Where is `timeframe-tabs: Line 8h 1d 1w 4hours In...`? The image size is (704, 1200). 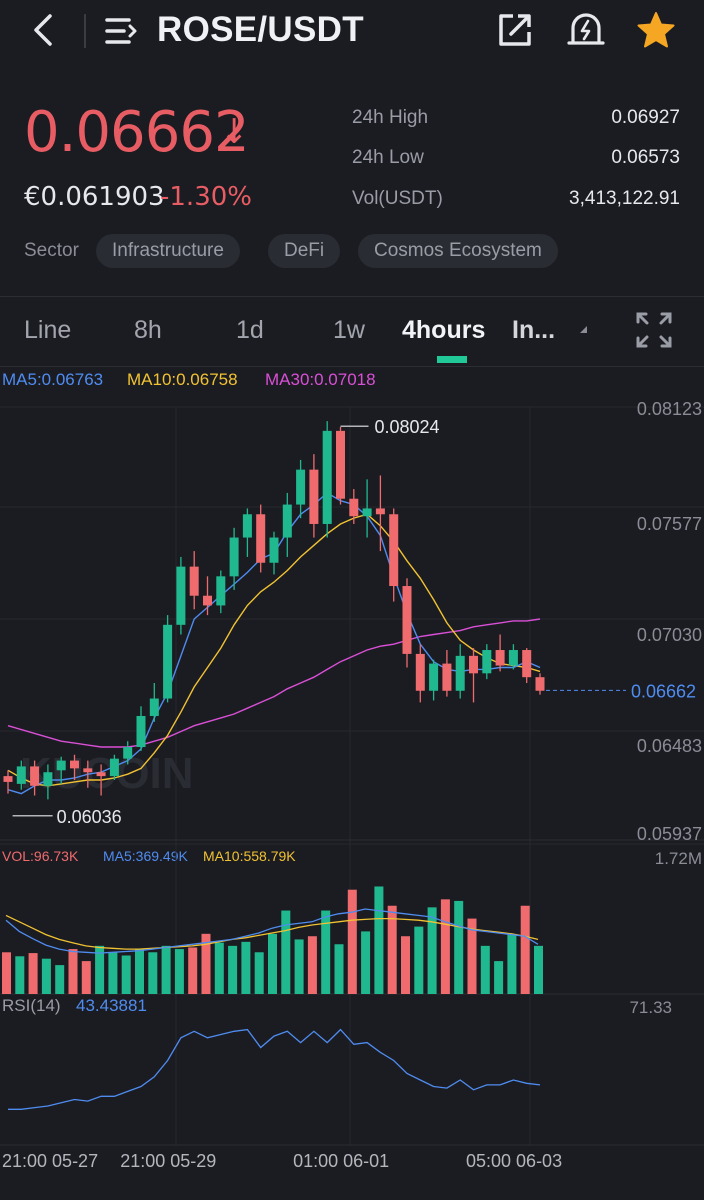
timeframe-tabs: Line 8h 1d 1w 4hours In... is located at coordinates (352, 333).